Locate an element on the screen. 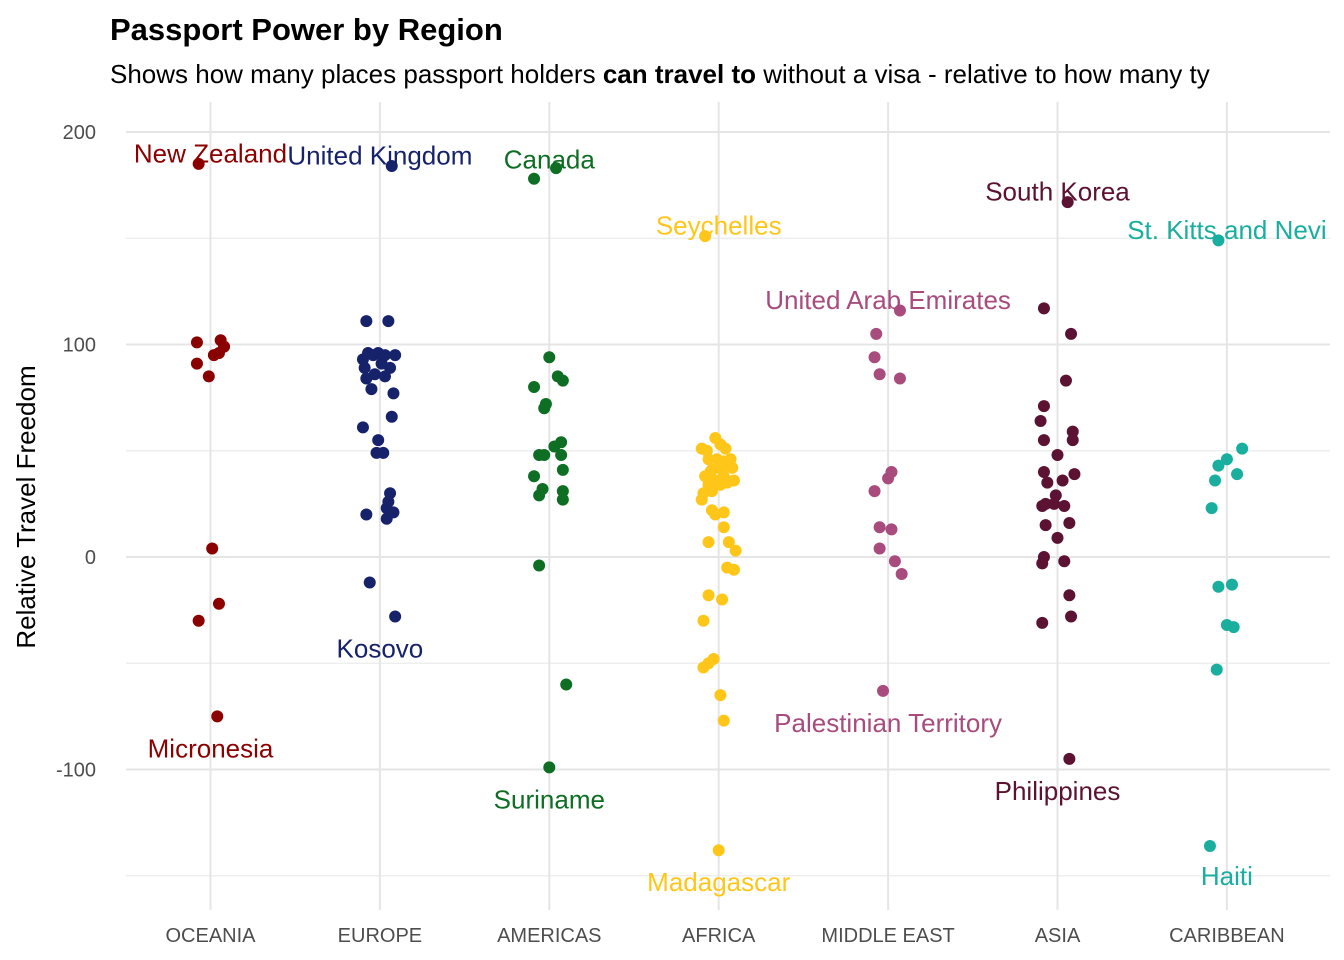 Image resolution: width=1344 pixels, height=960 pixels. chart-title: Passport Power by Region is located at coordinates (306, 29).